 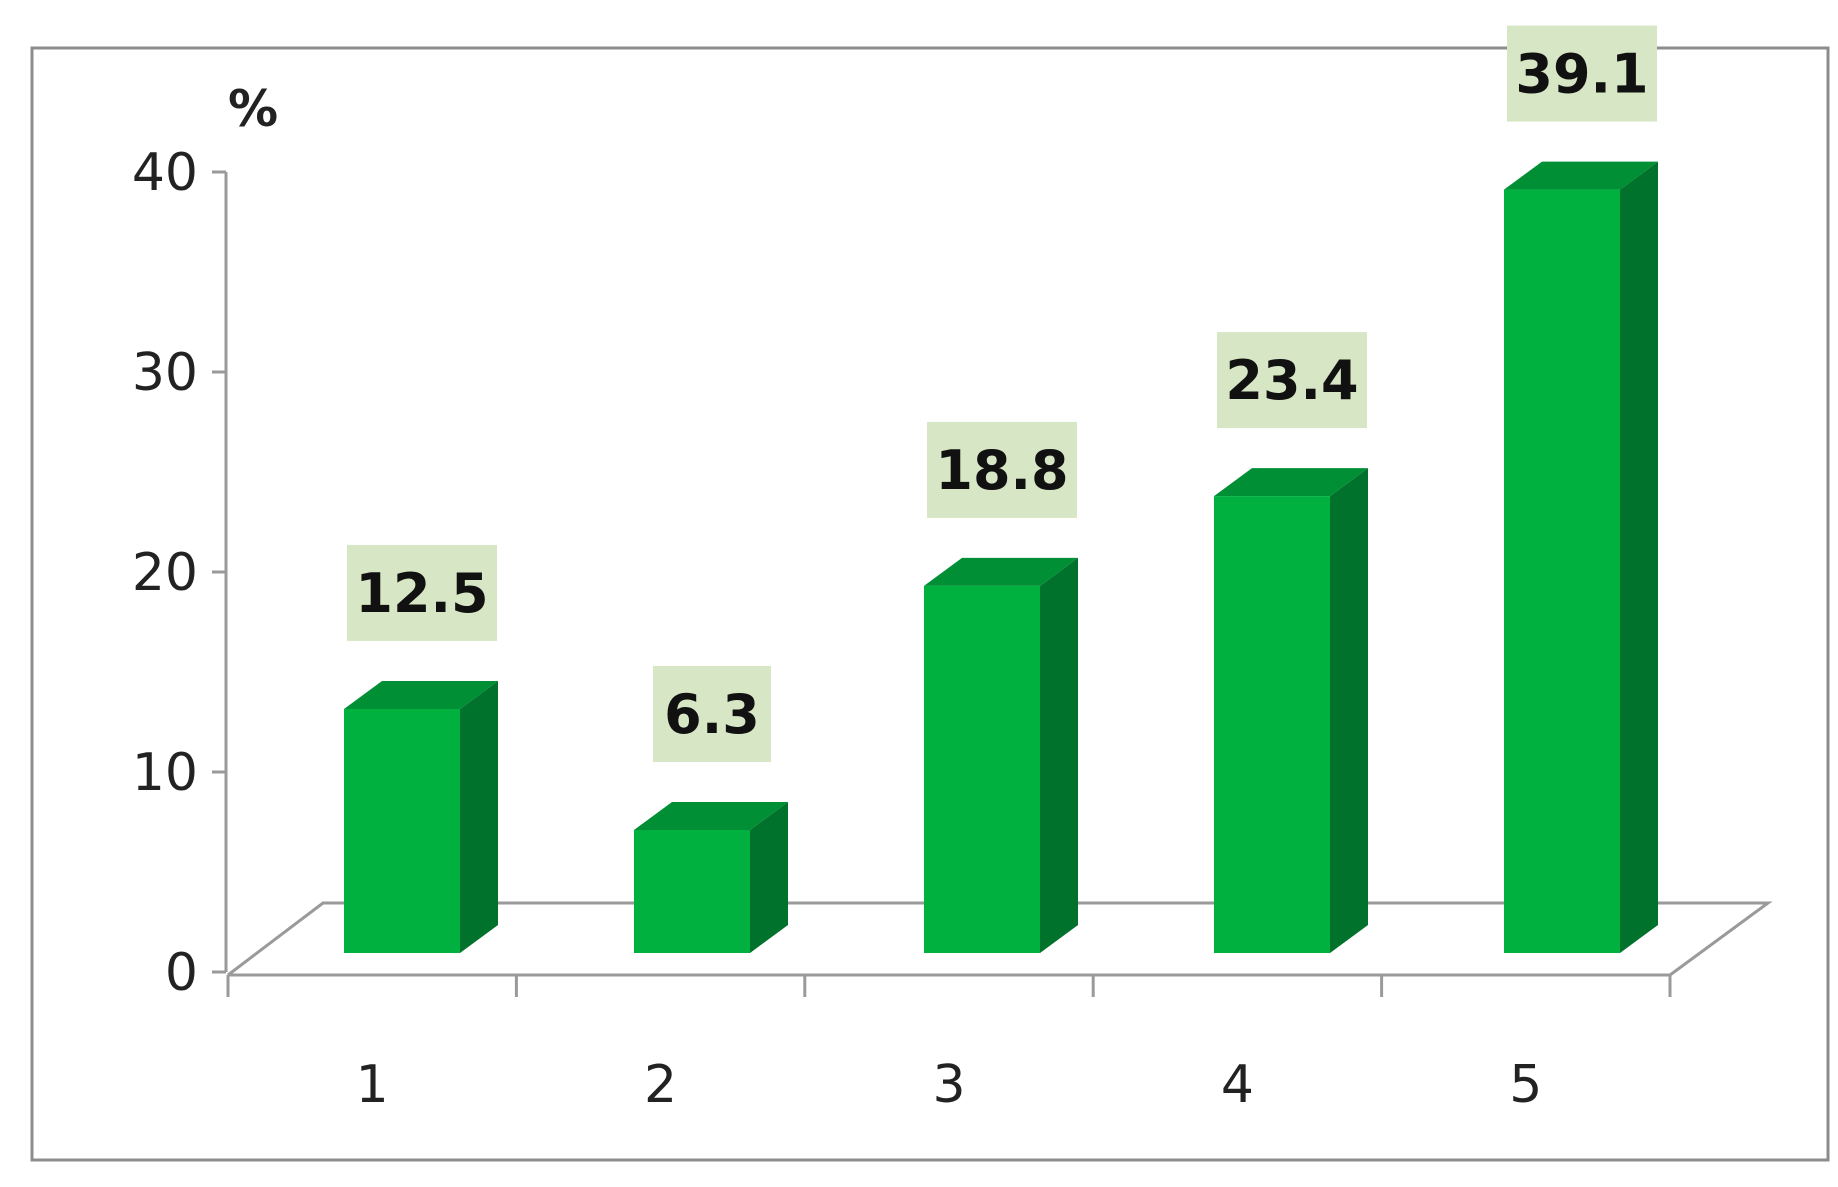 What do you see at coordinates (660, 1085) in the screenshot?
I see `x-tick-label: 2` at bounding box center [660, 1085].